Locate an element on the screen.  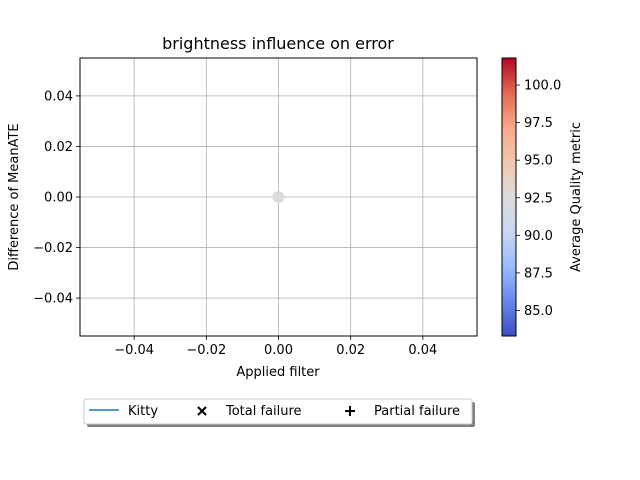
colorbar-tick-label: 85.0 is located at coordinates (538, 311).